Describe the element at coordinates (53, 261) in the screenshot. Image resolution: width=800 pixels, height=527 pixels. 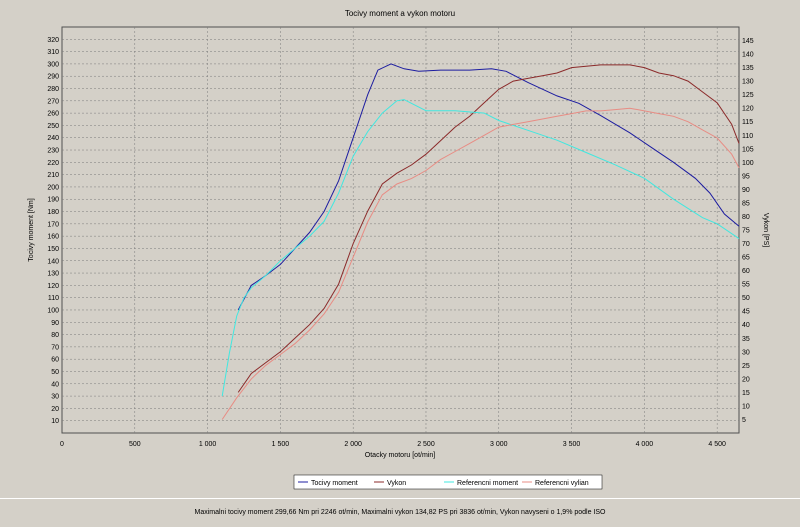
I see `y-tick-label: 140` at that location.